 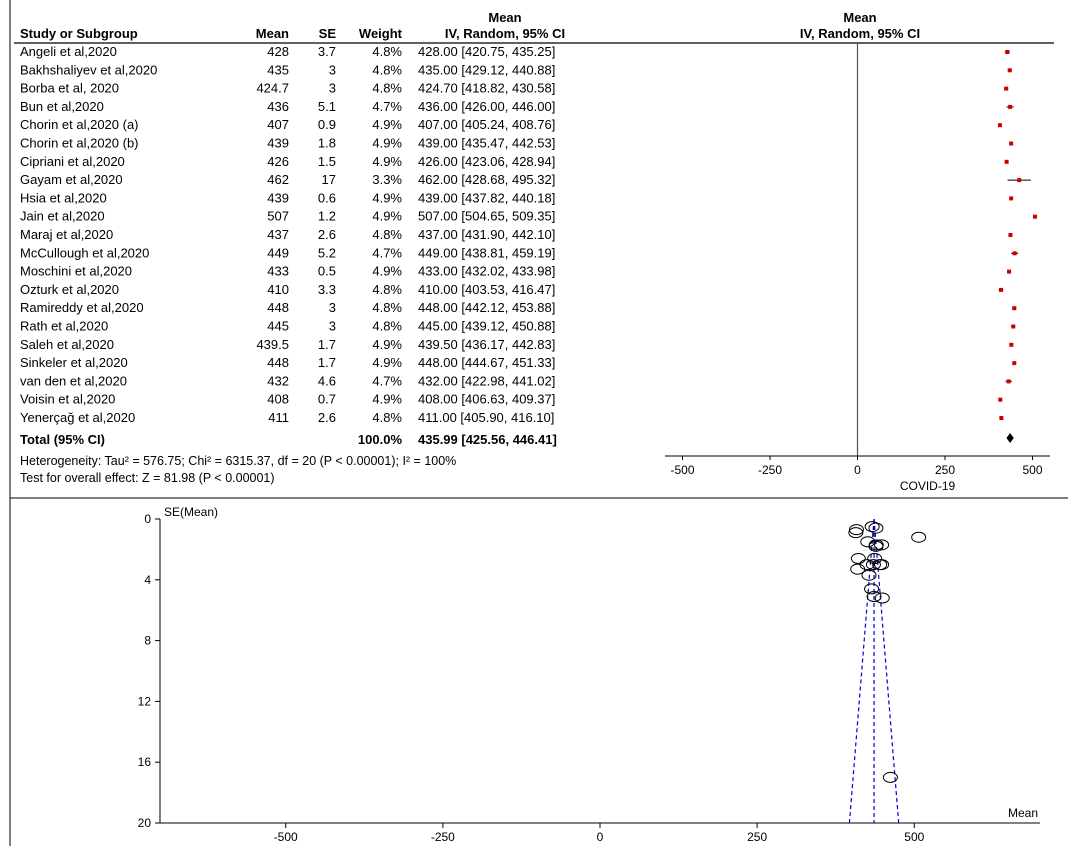 What do you see at coordinates (329, 179) in the screenshot?
I see `study-se: 17` at bounding box center [329, 179].